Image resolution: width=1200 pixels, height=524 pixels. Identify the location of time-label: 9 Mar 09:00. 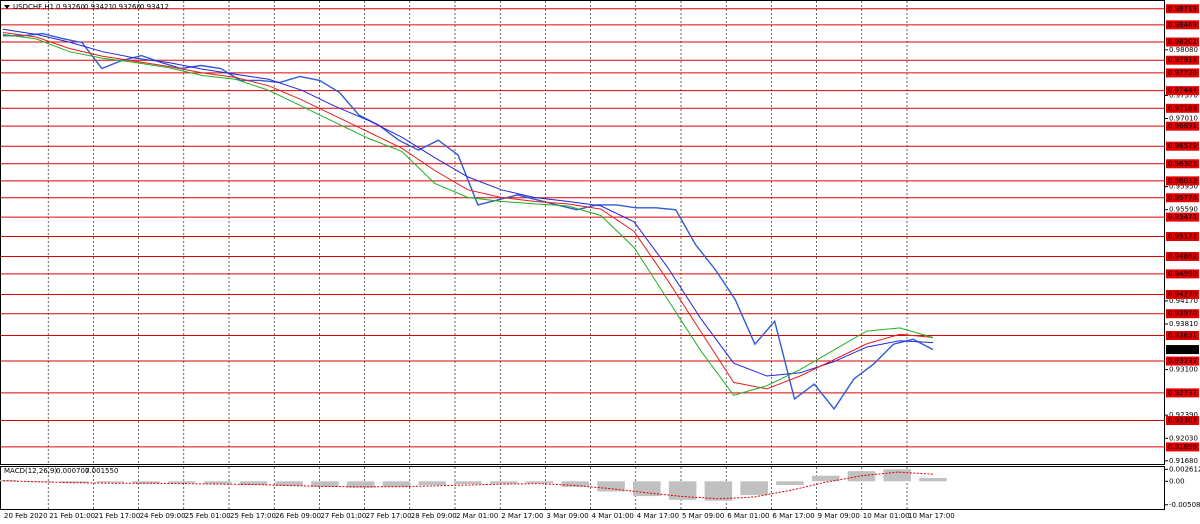
(839, 516).